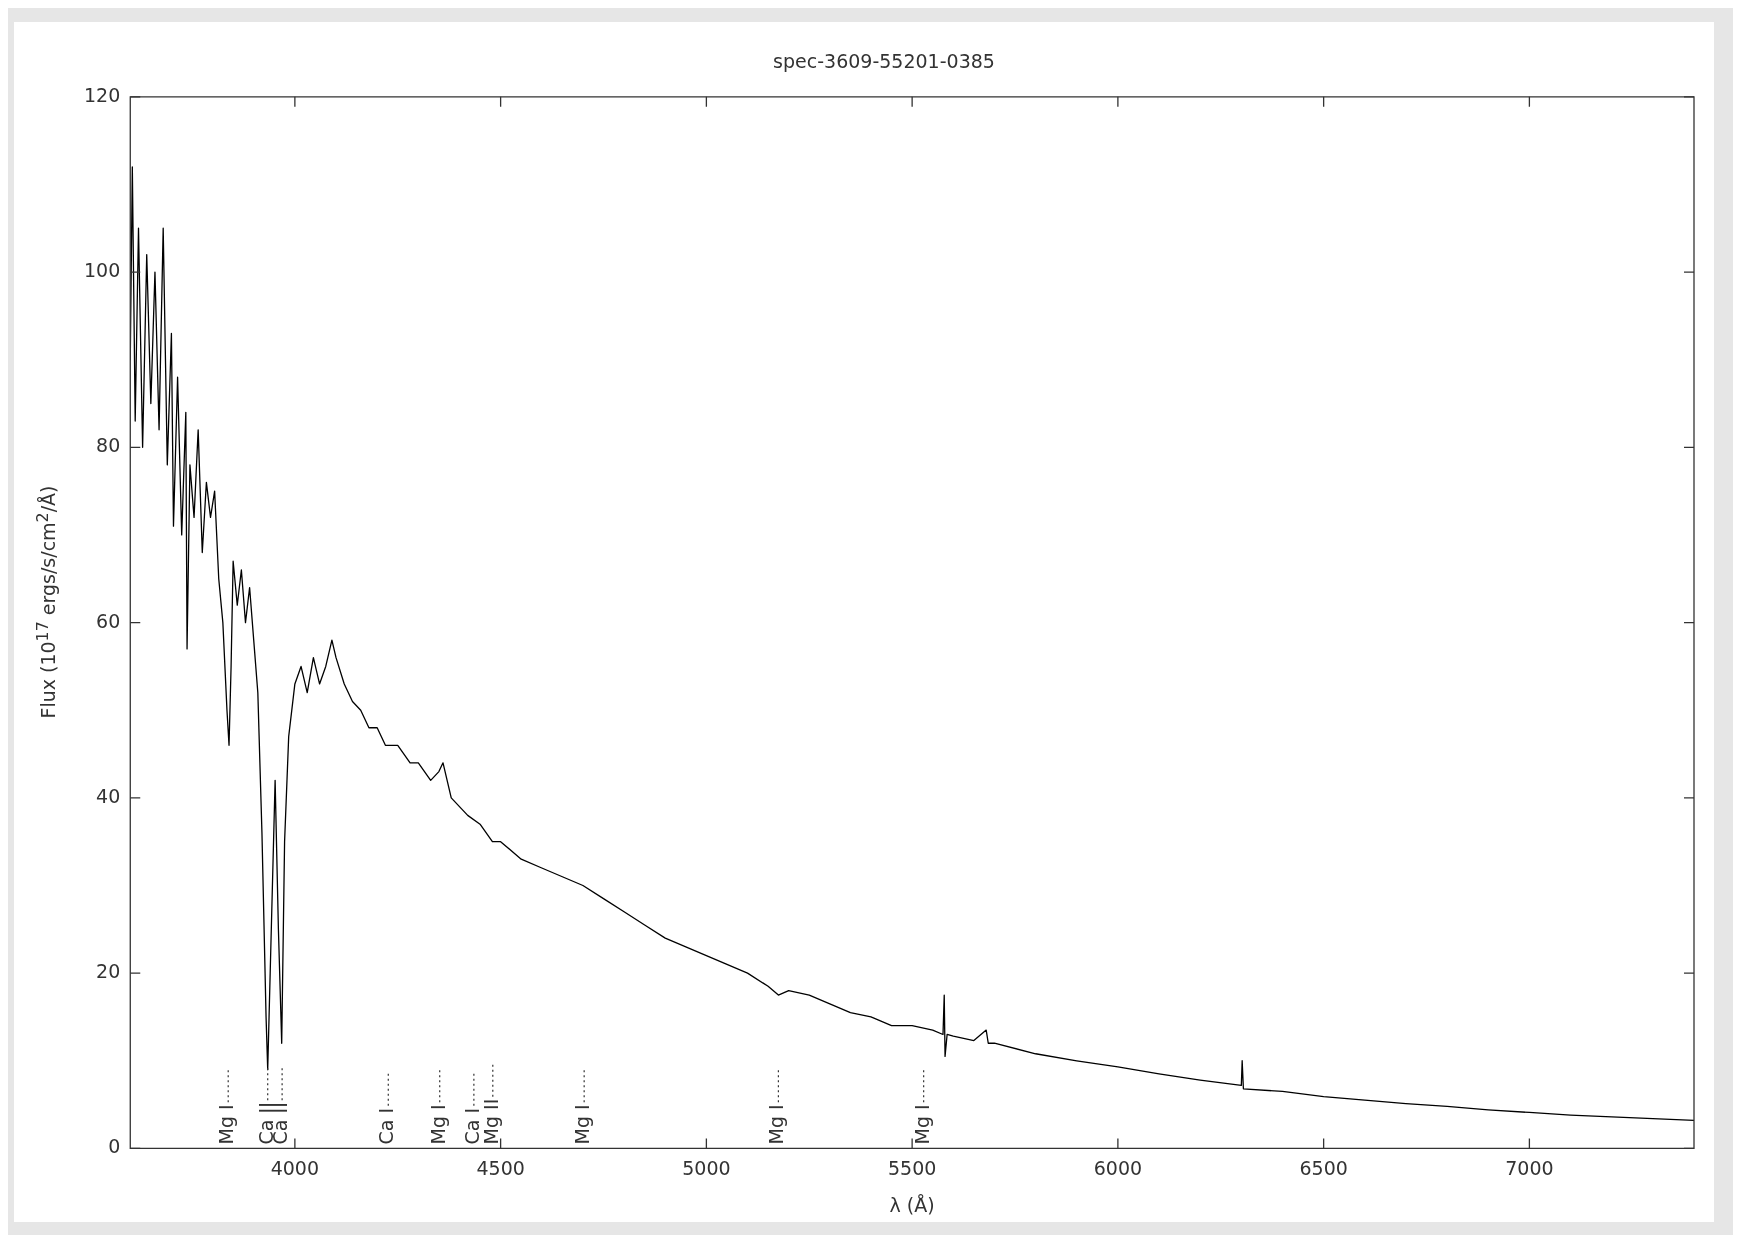 This screenshot has height=1241, width=1739. I want to click on x-tick-label: 5500, so click(912, 1167).